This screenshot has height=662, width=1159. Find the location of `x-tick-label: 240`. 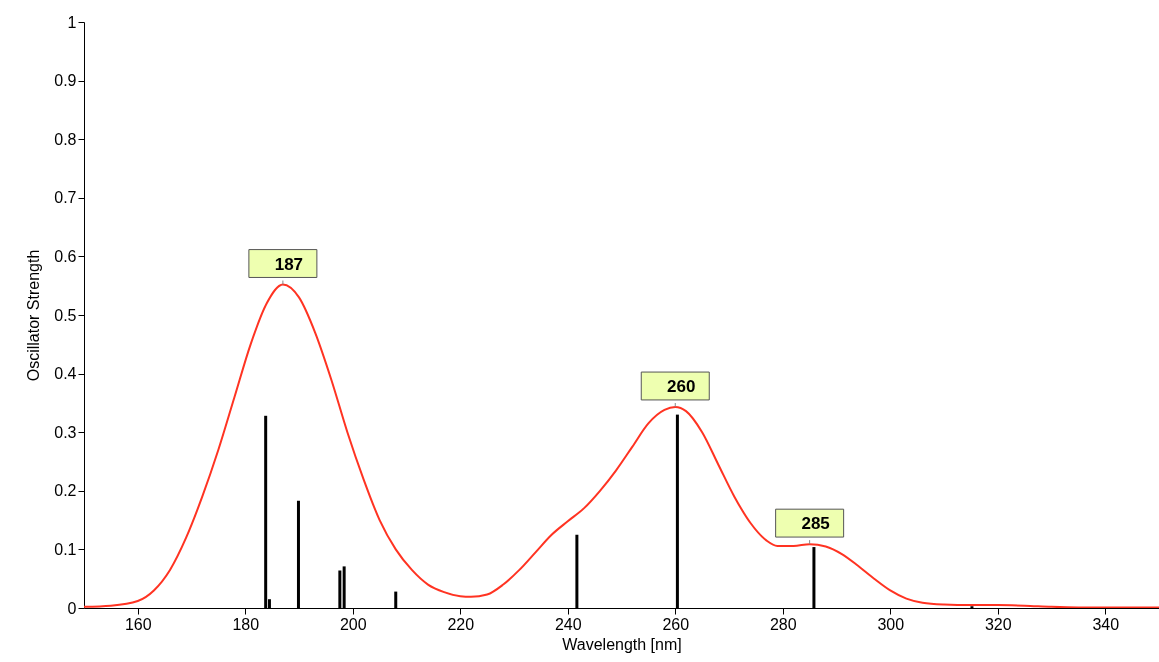

x-tick-label: 240 is located at coordinates (568, 624).